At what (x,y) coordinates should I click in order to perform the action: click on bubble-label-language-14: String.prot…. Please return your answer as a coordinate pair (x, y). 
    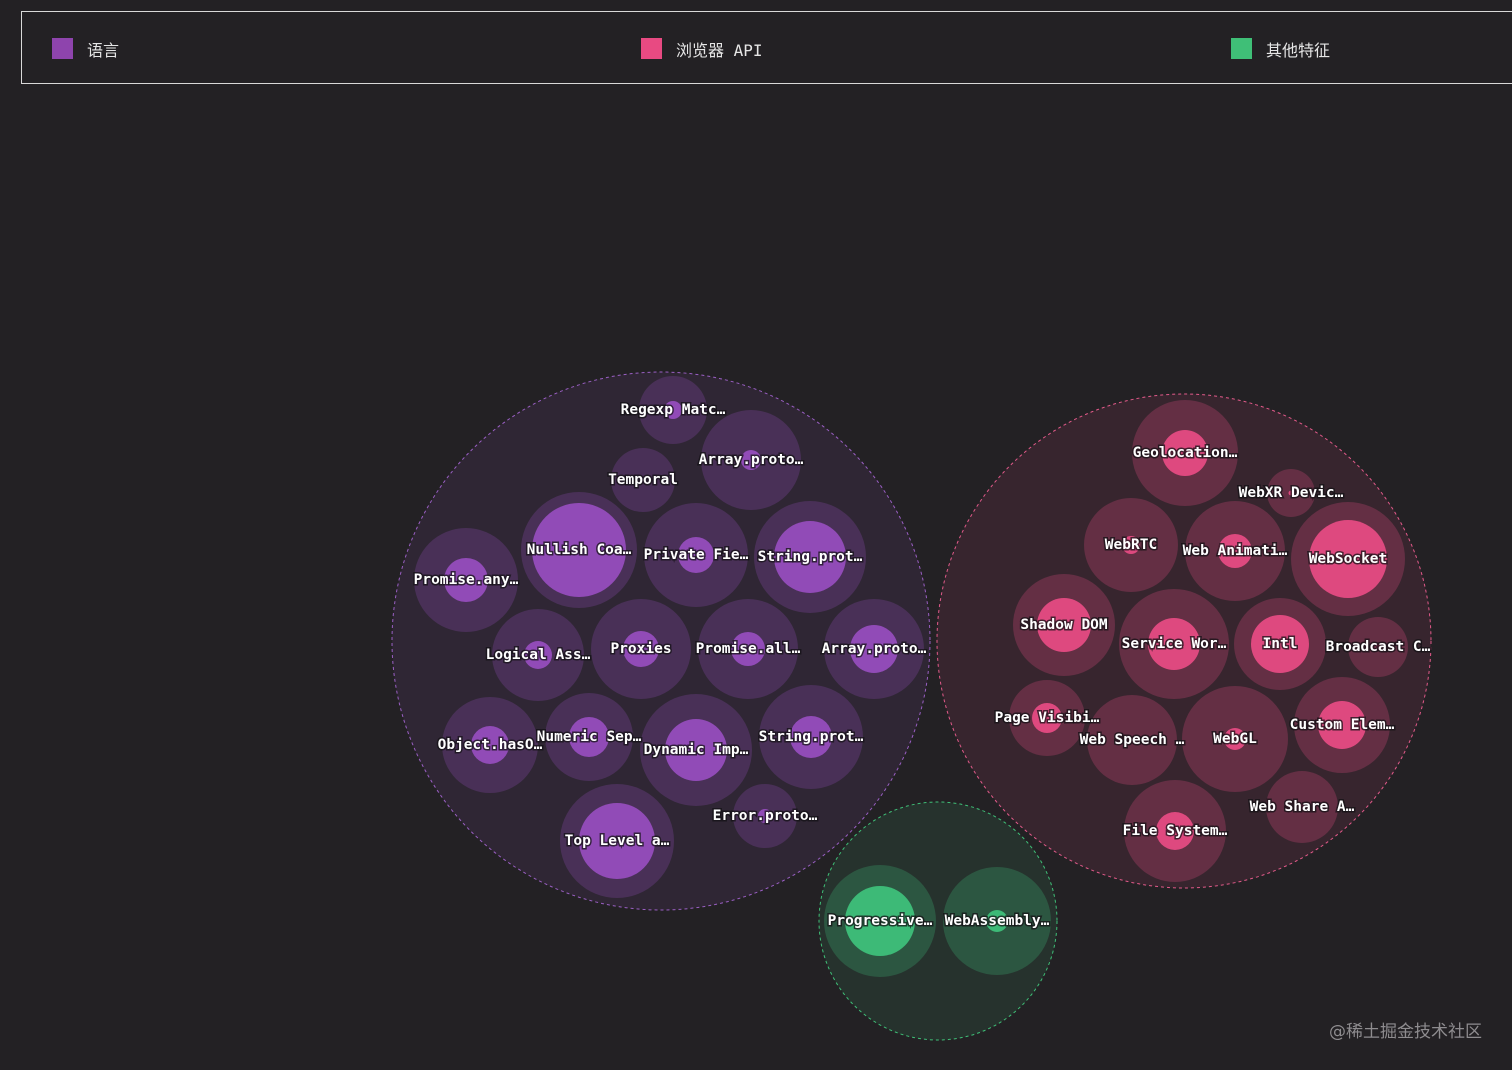
    Looking at the image, I should click on (811, 737).